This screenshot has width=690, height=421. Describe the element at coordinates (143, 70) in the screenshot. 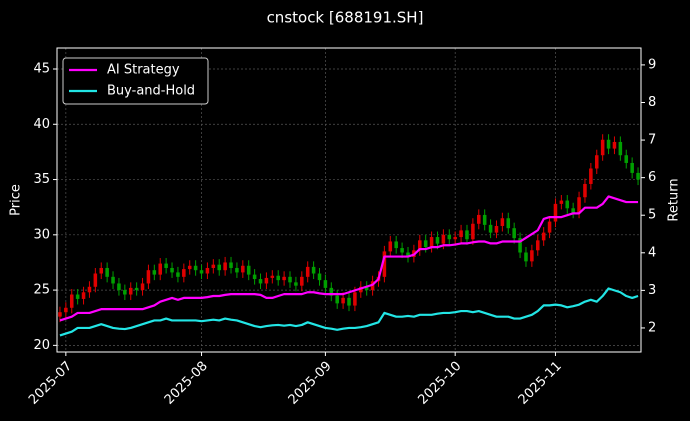

I see `legend-label: AI Strategy` at that location.